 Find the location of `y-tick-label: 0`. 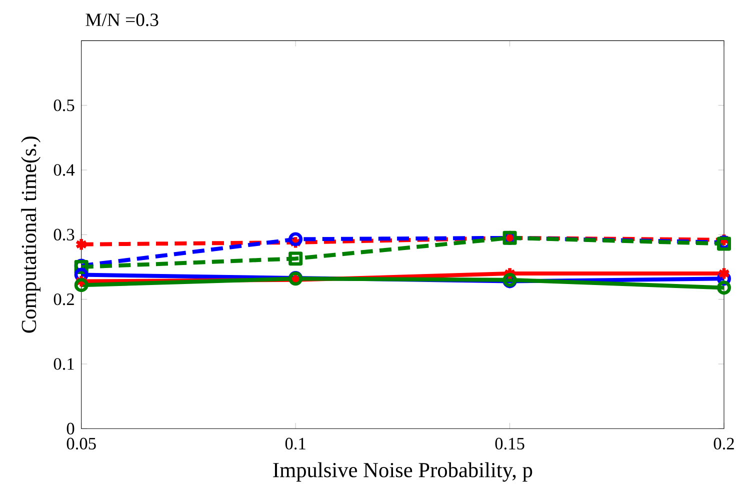

y-tick-label: 0 is located at coordinates (70, 428).